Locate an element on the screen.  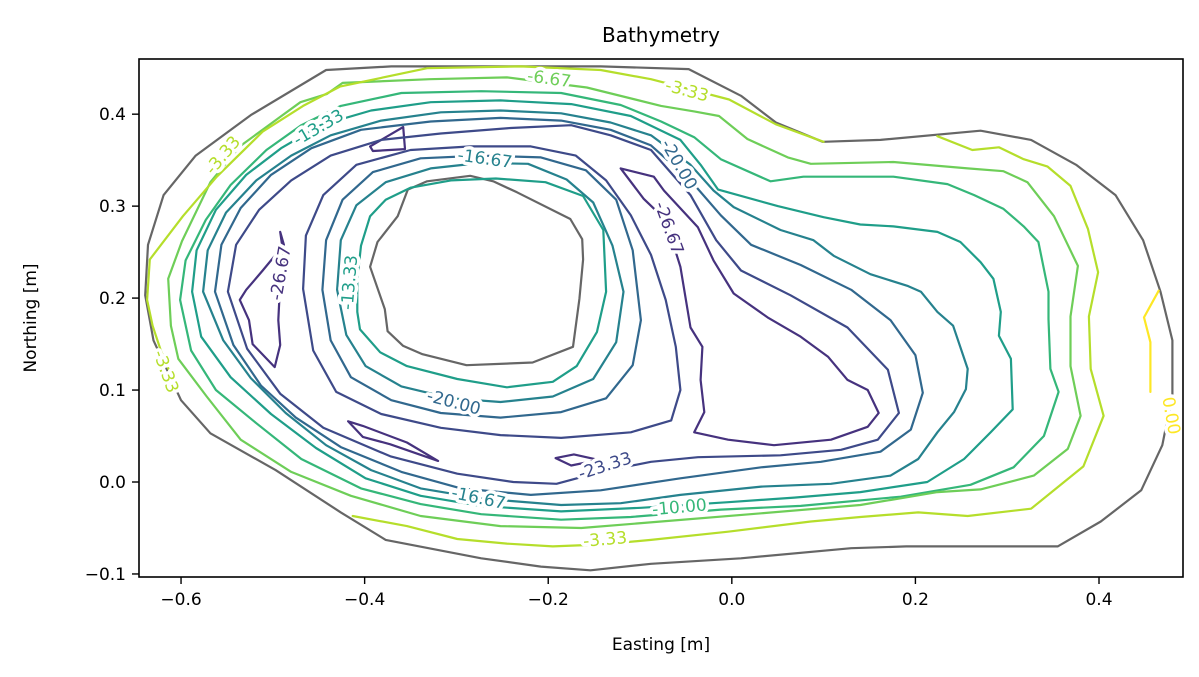
y-axis-label: Northing [m] is located at coordinates (31, 317).